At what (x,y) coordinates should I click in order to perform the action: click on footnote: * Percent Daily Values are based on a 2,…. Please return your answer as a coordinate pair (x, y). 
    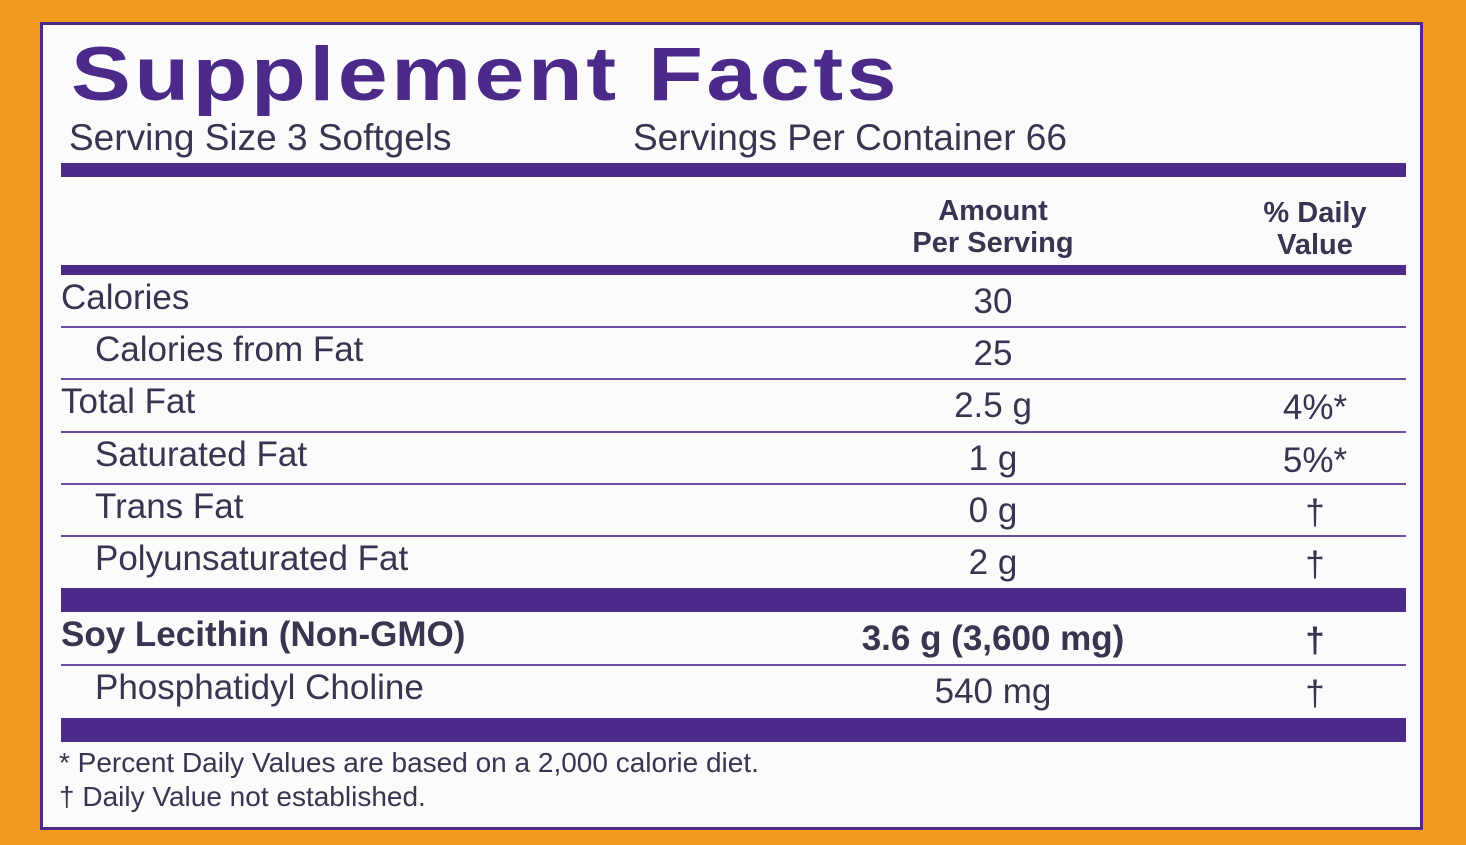
    Looking at the image, I should click on (409, 762).